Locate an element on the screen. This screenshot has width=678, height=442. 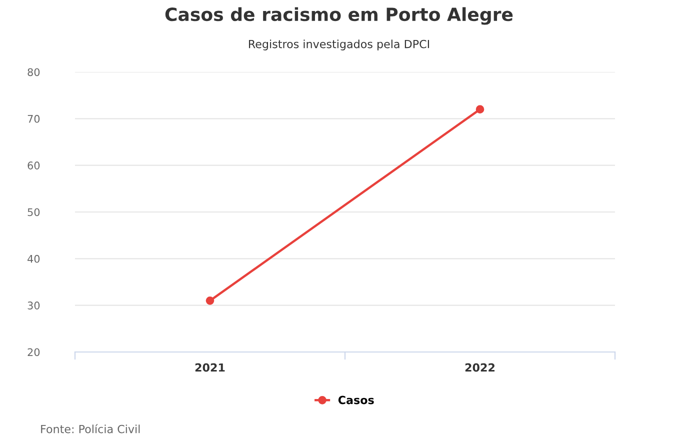
y-tick-label: 60 is located at coordinates (34, 166).